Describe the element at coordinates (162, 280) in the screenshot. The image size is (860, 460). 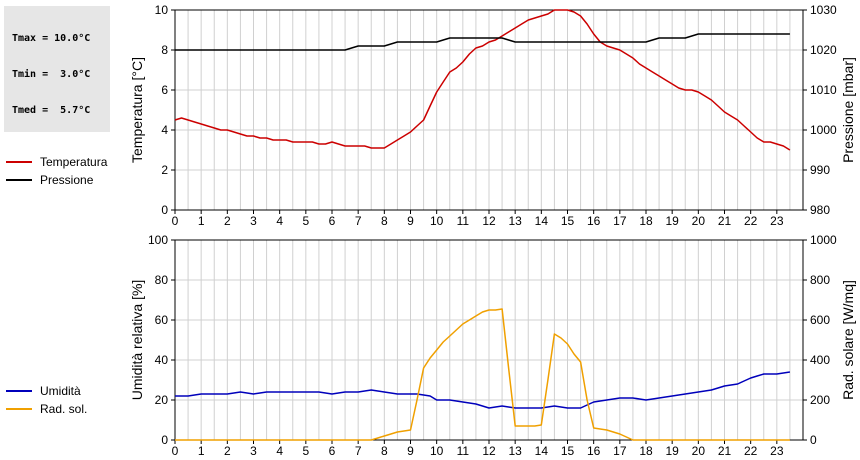
I see `y-tick-label: 80` at that location.